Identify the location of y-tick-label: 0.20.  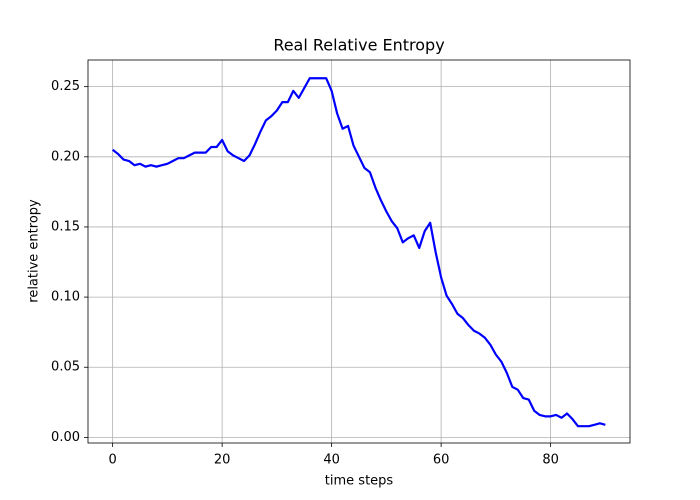
(65, 156).